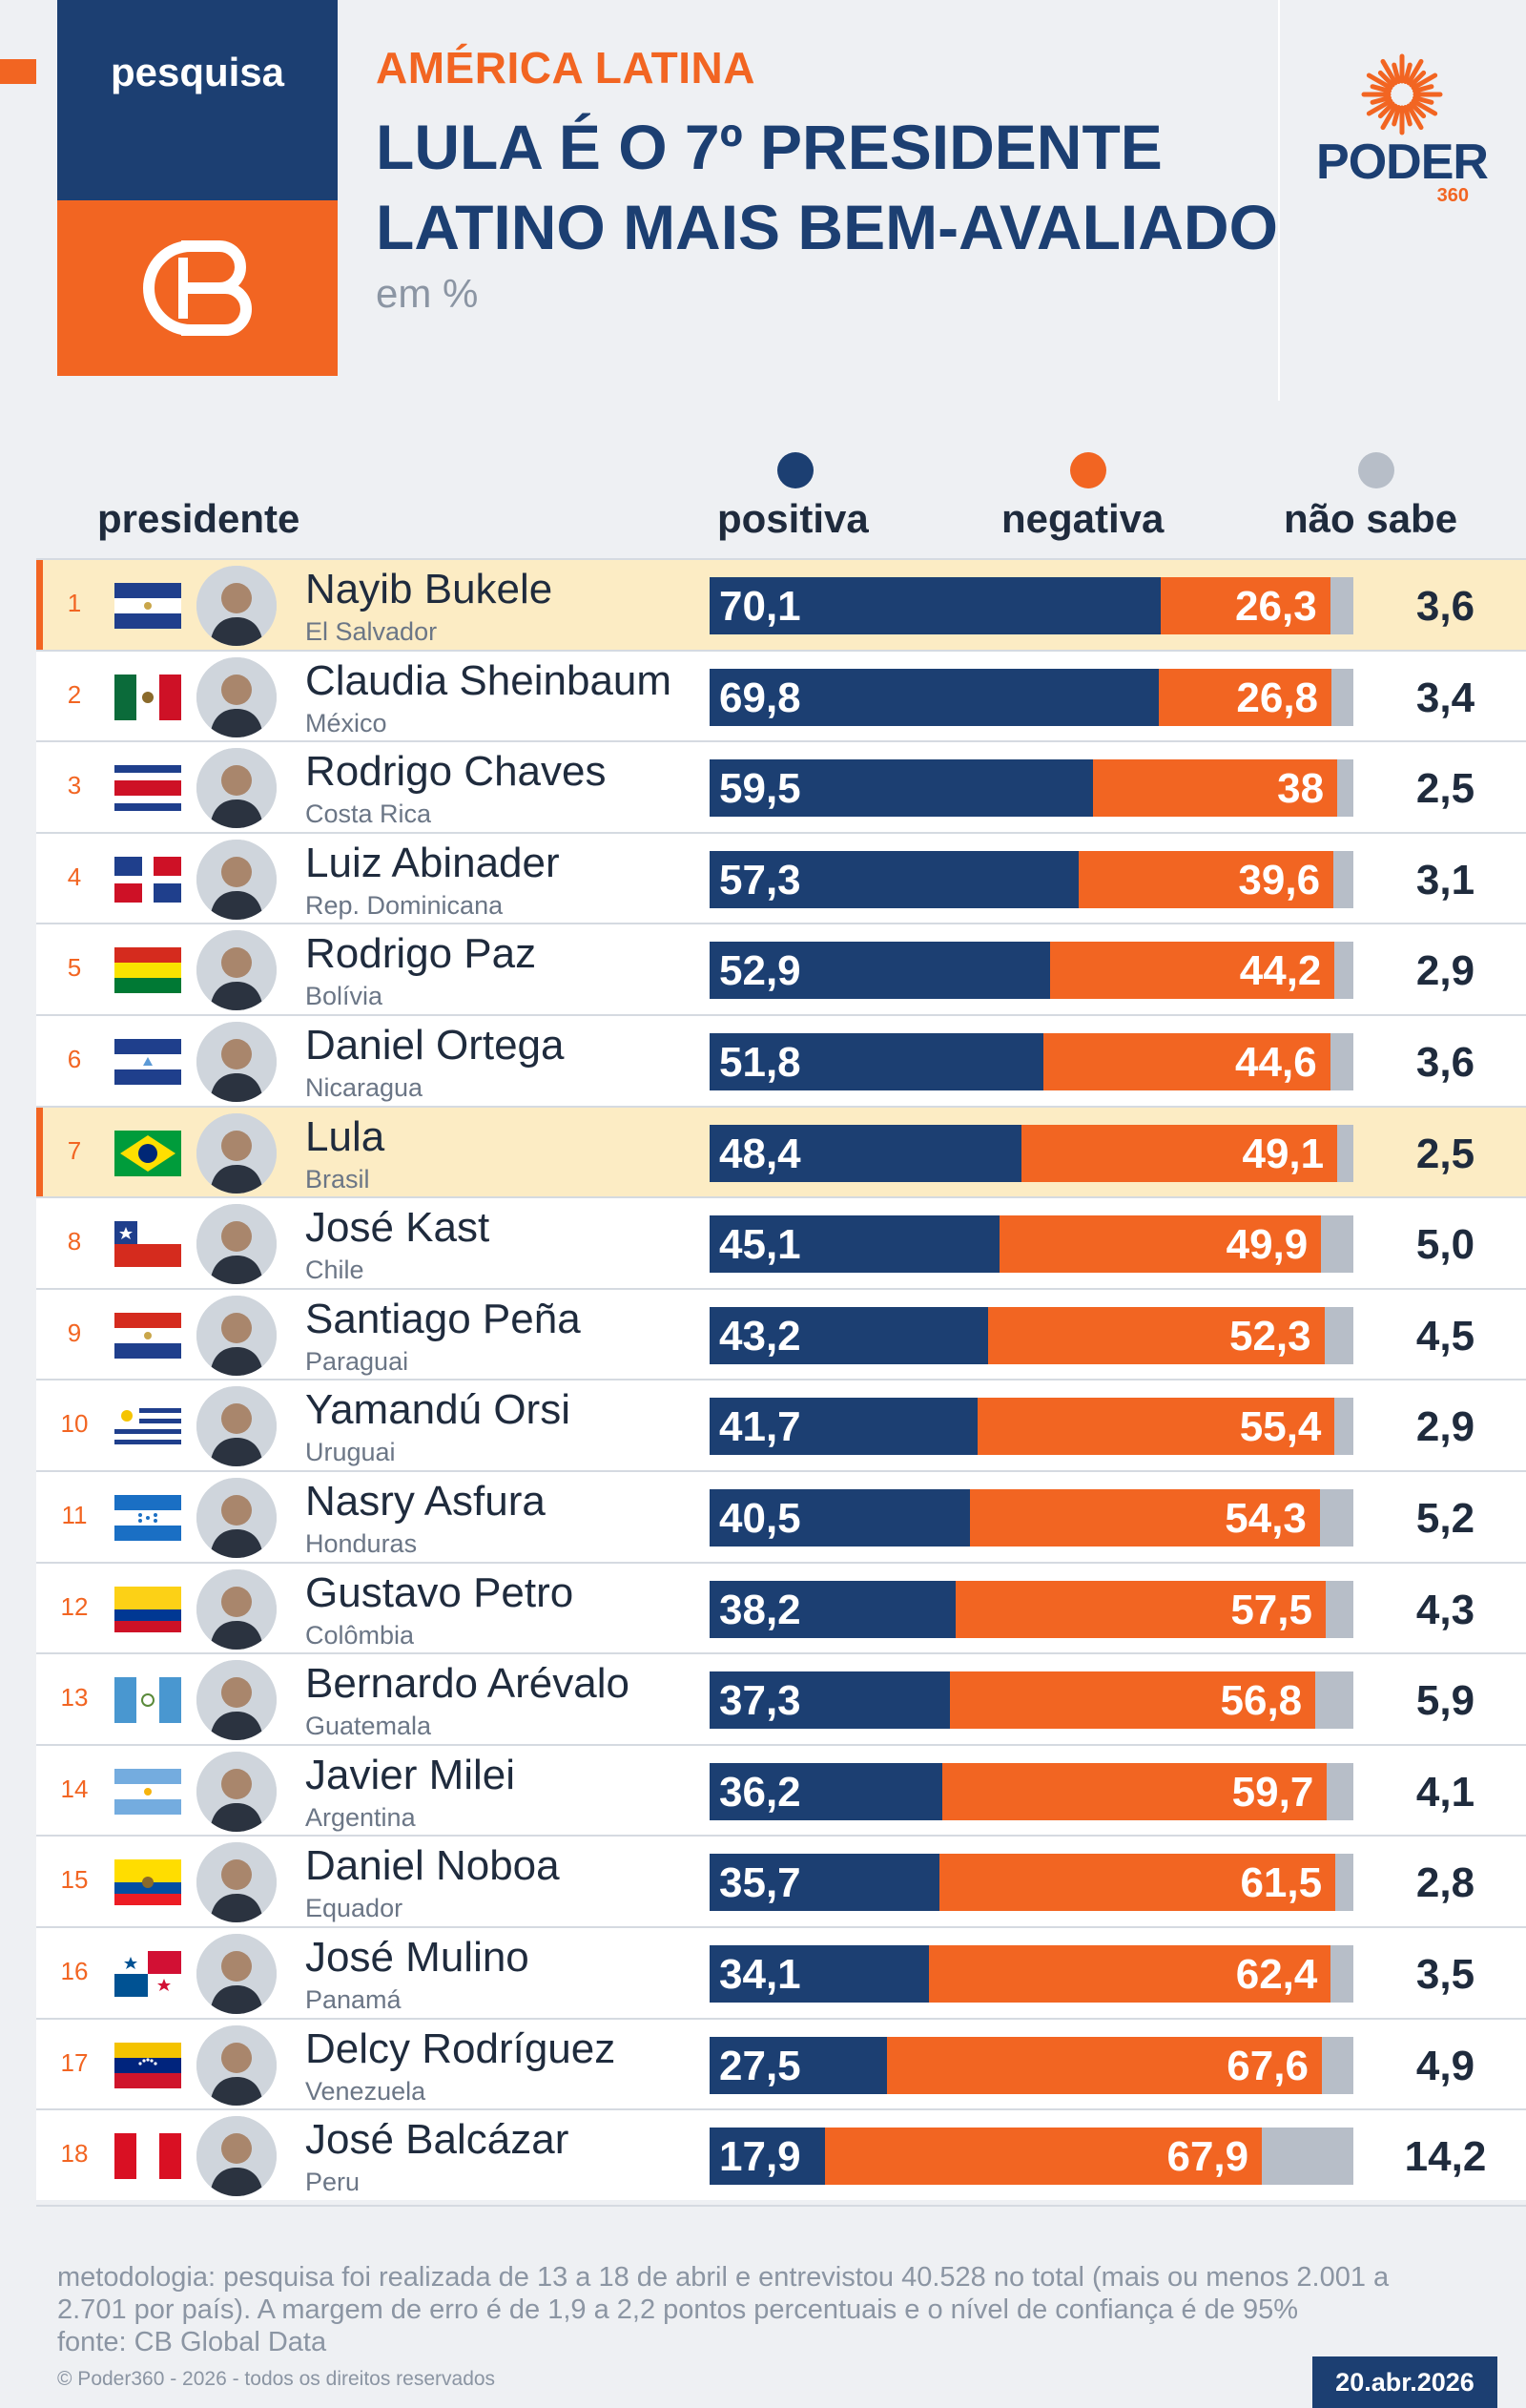 This screenshot has height=2408, width=1526. I want to click on sun-burst-icon, so click(1402, 94).